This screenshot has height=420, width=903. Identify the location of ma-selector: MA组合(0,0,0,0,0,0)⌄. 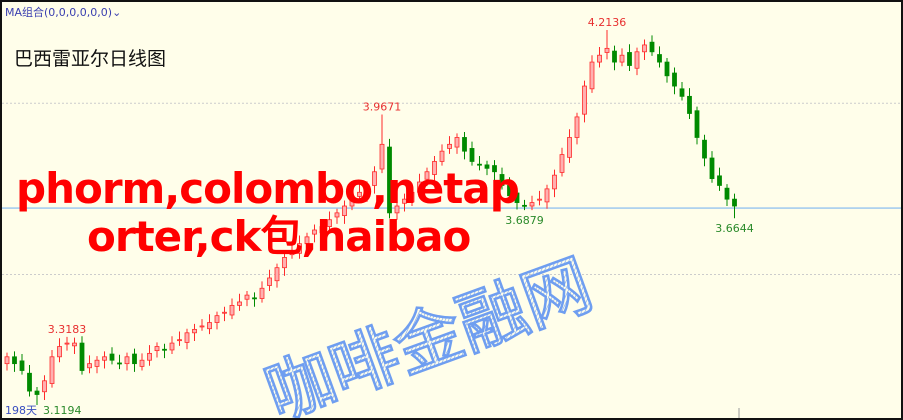
(63, 12).